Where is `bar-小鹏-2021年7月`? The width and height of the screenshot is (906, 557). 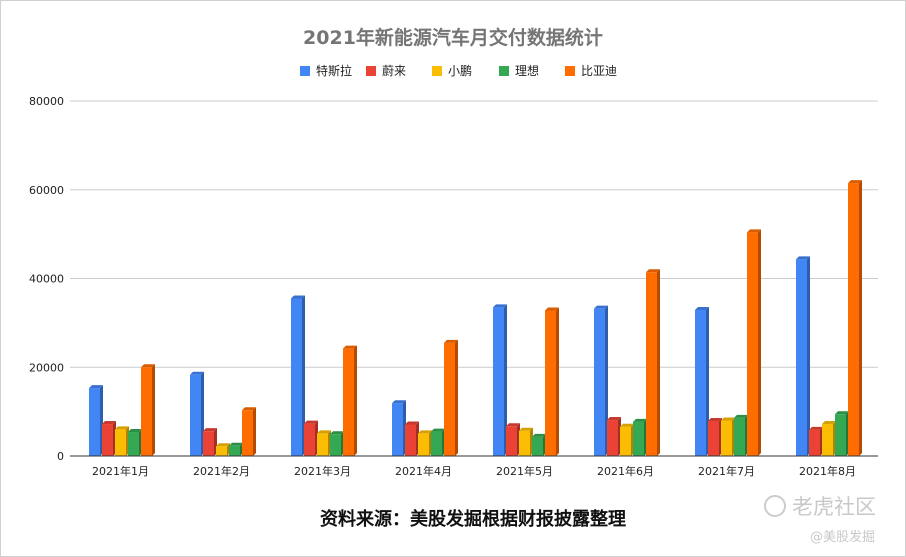 bar-小鹏-2021年7月 is located at coordinates (728, 436).